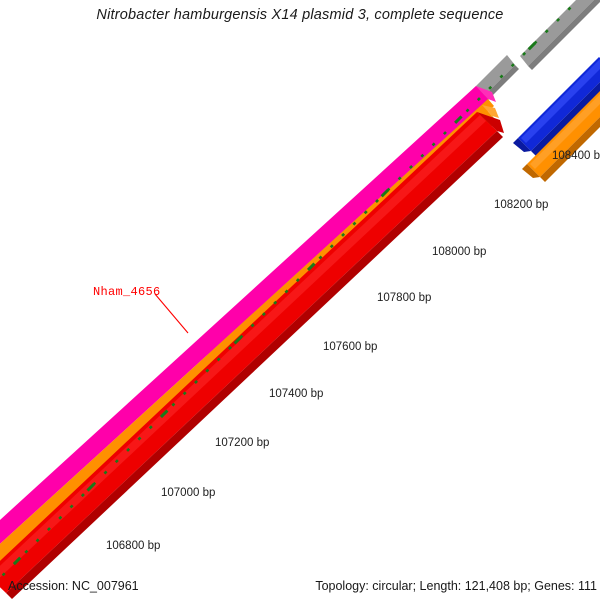 The image size is (600, 600). I want to click on ruler-tick-label: 106800 bp, so click(133, 546).